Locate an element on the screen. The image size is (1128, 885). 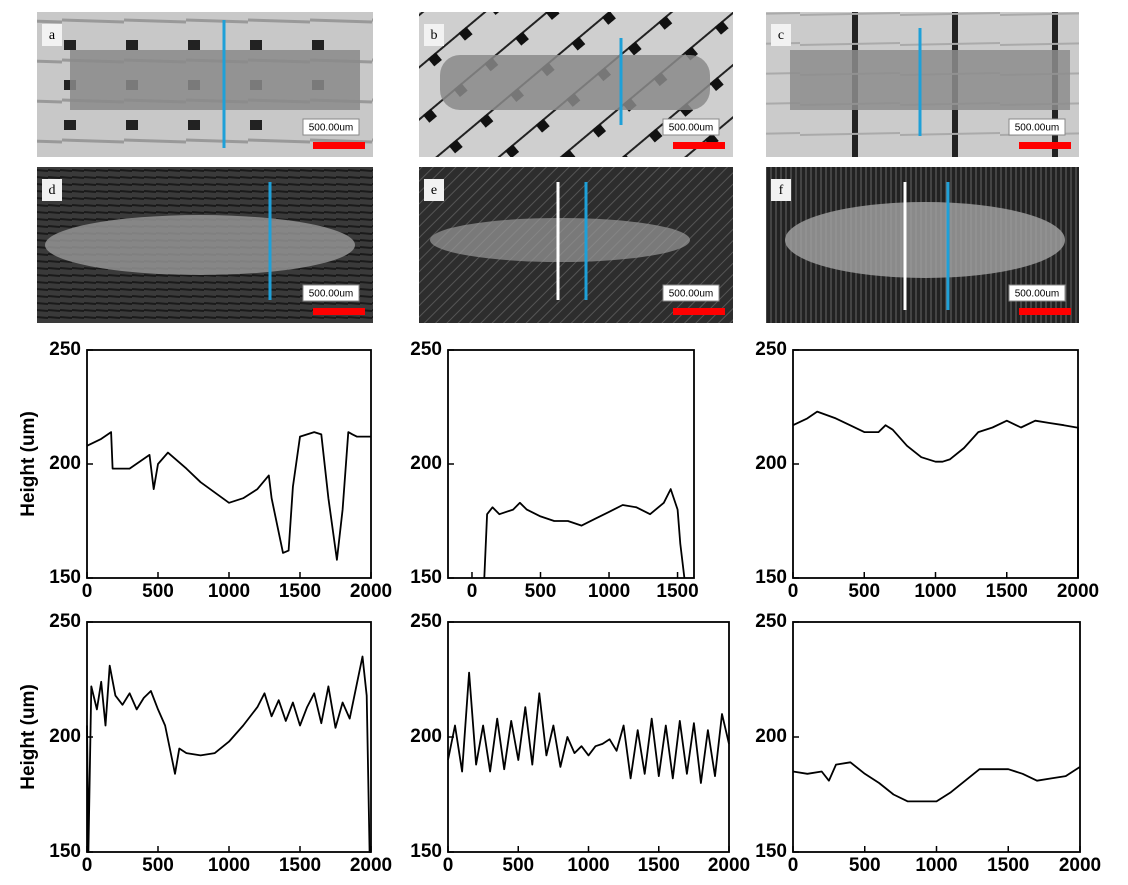
line-chart: 150 200 250 0 500 1000 1500 is located at coordinates (554, 470).